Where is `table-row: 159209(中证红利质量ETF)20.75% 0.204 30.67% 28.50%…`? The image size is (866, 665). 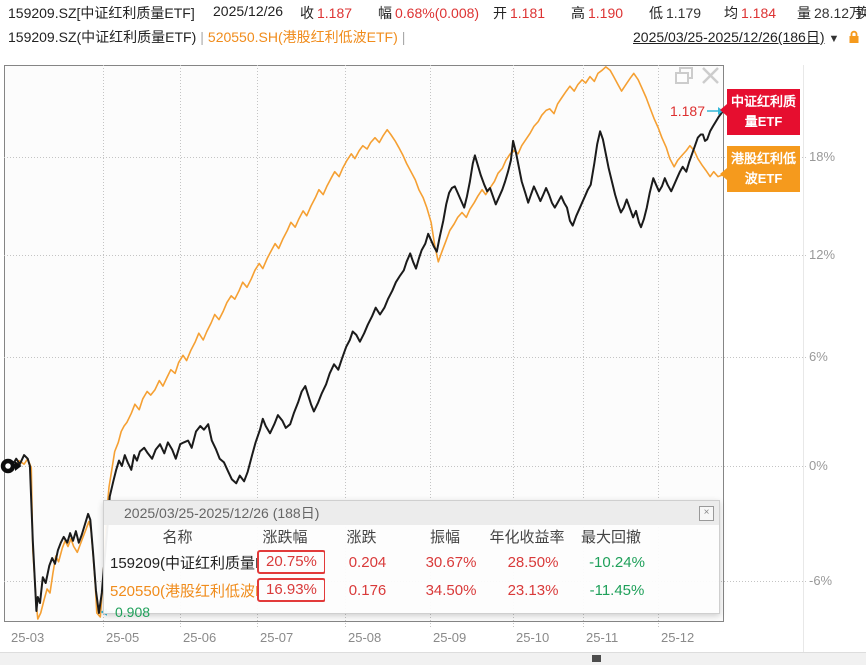
table-row: 159209(中证红利质量ETF)20.75% 0.204 30.67% 28.50%… is located at coordinates (411, 562).